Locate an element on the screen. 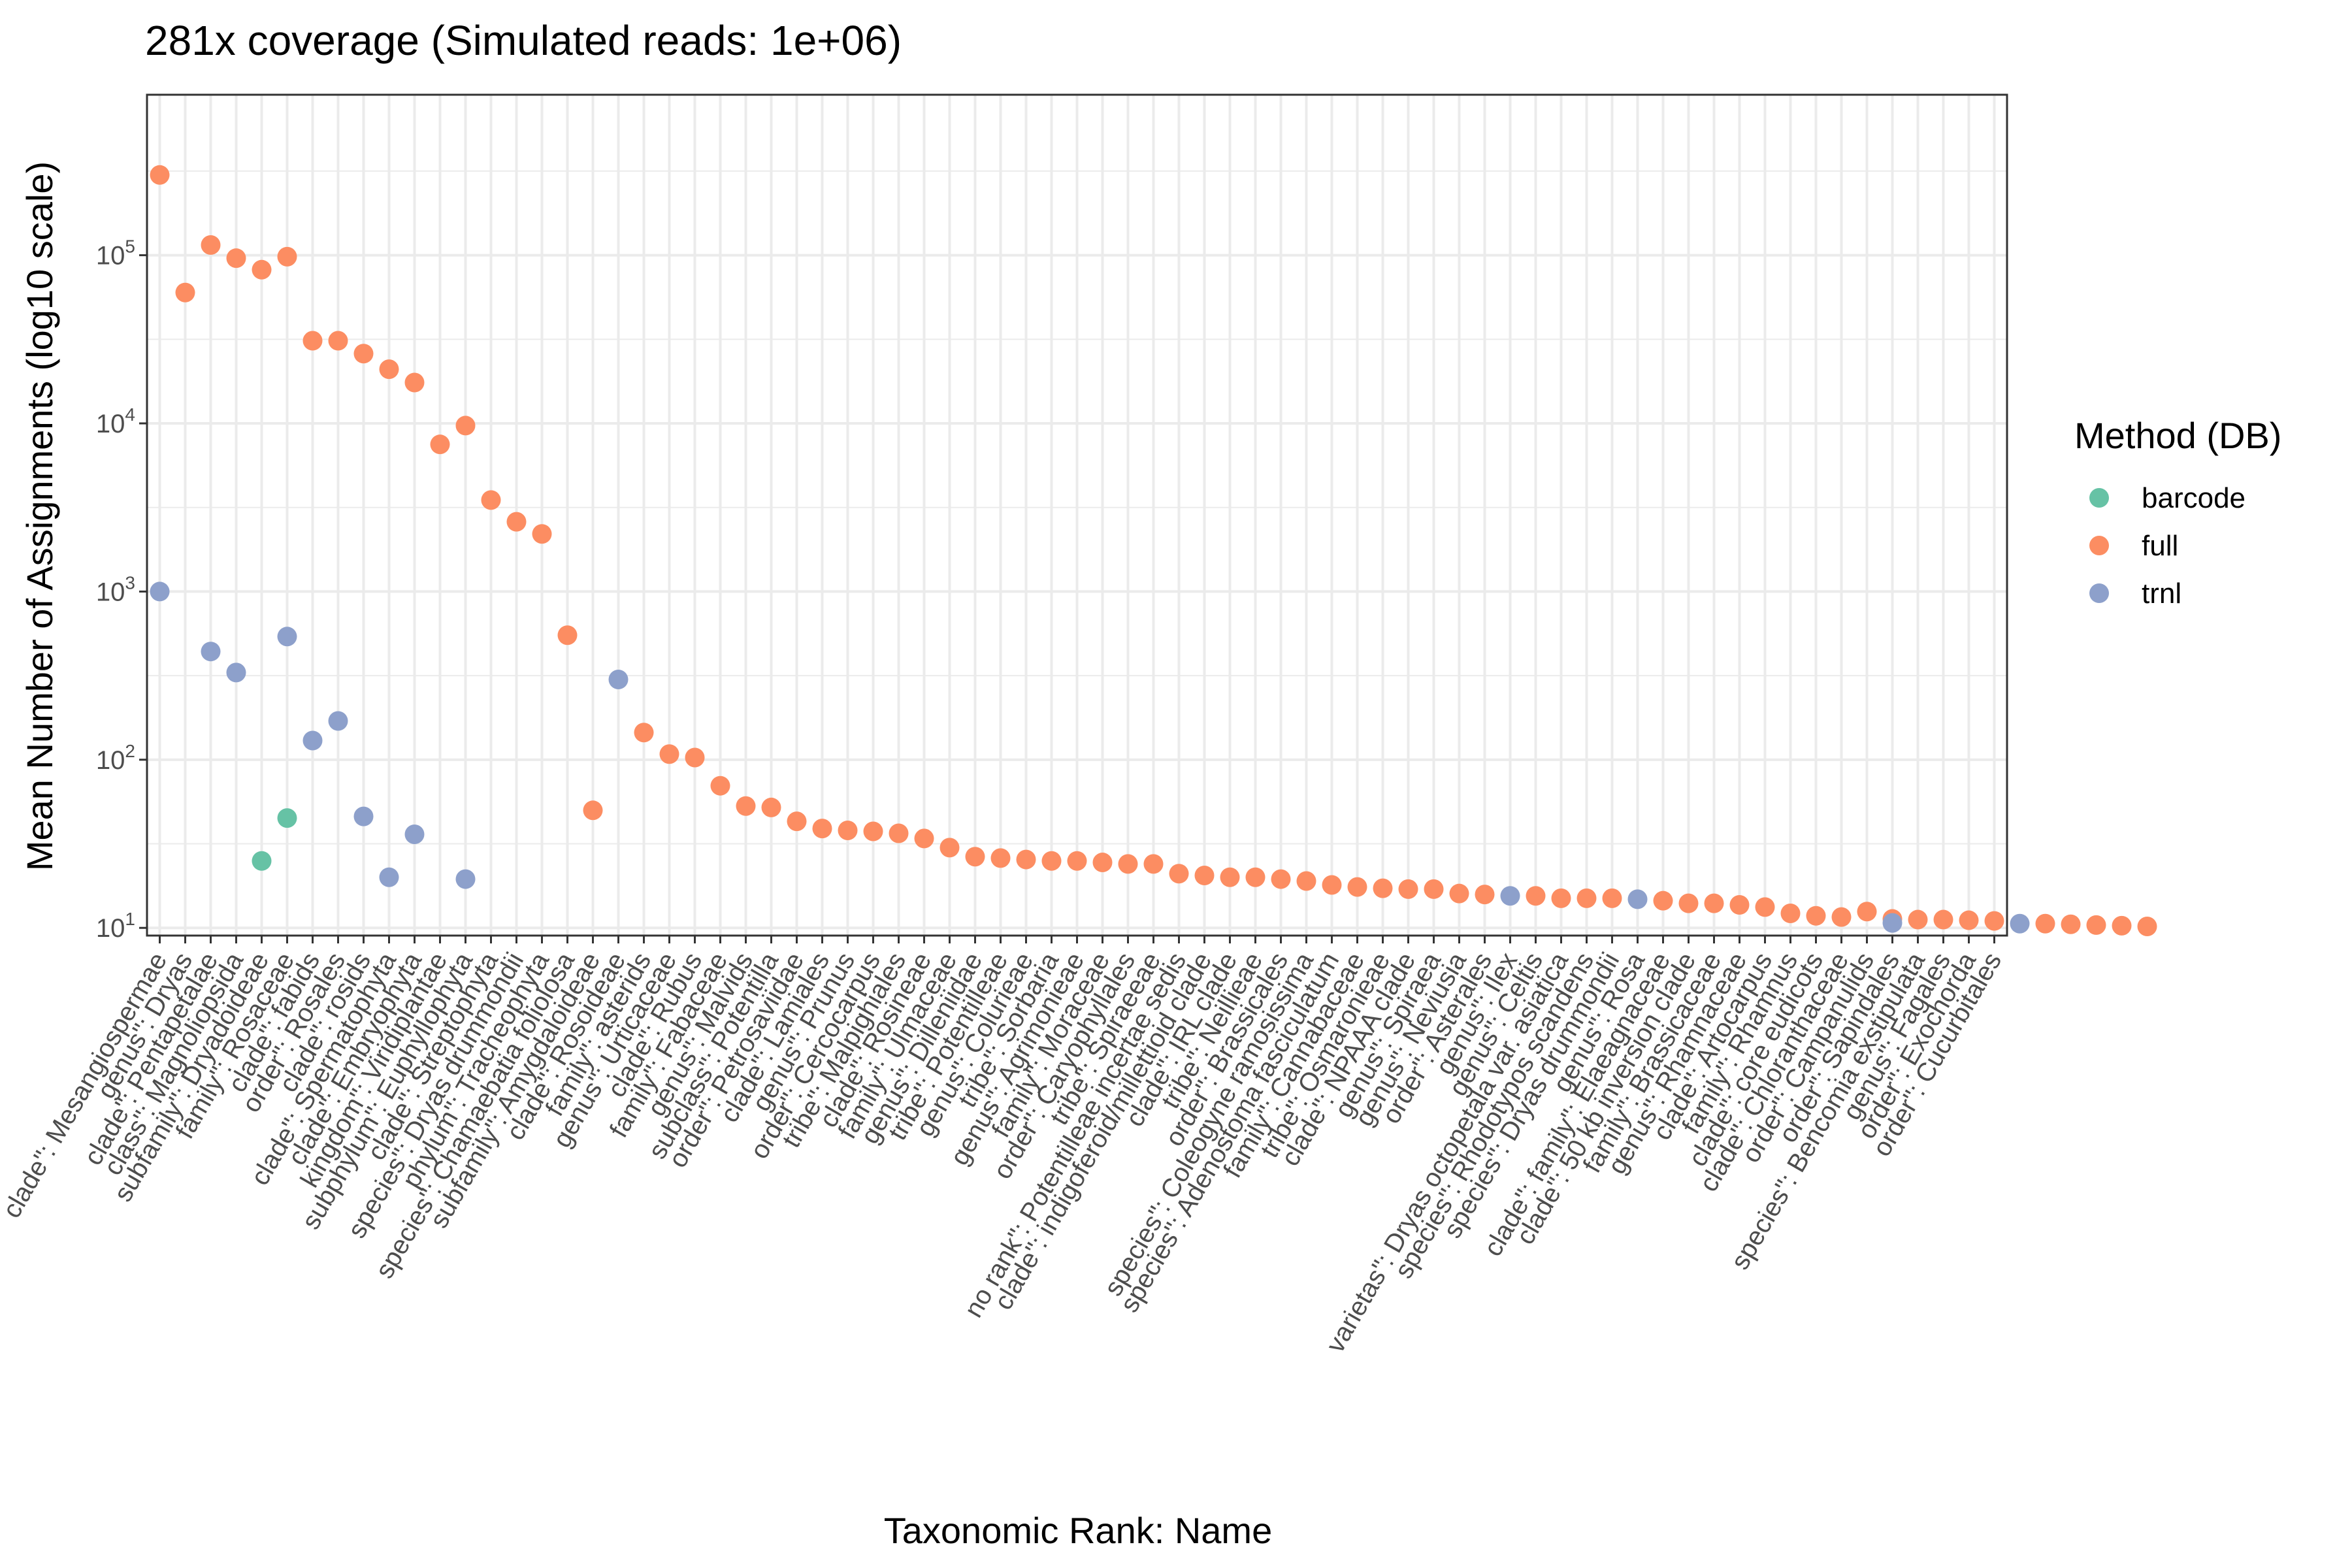  legend-key-barcode is located at coordinates (2099, 498).